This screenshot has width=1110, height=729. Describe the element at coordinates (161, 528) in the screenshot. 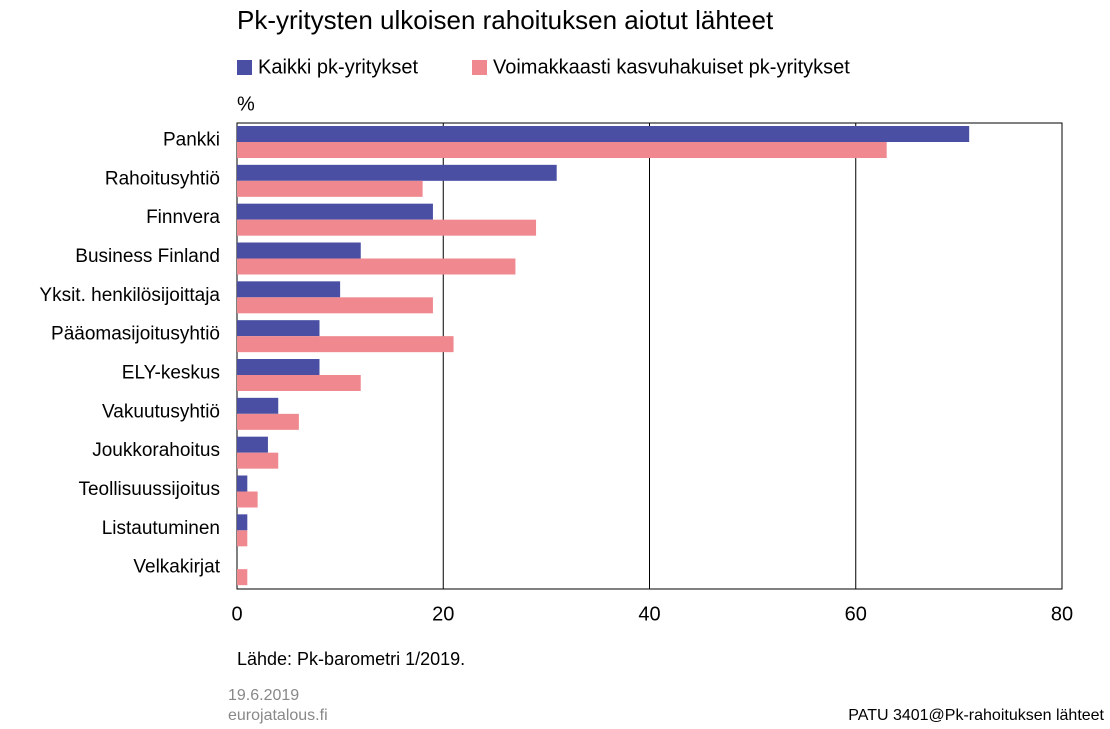

I see `y-tick-label: Listautuminen` at that location.